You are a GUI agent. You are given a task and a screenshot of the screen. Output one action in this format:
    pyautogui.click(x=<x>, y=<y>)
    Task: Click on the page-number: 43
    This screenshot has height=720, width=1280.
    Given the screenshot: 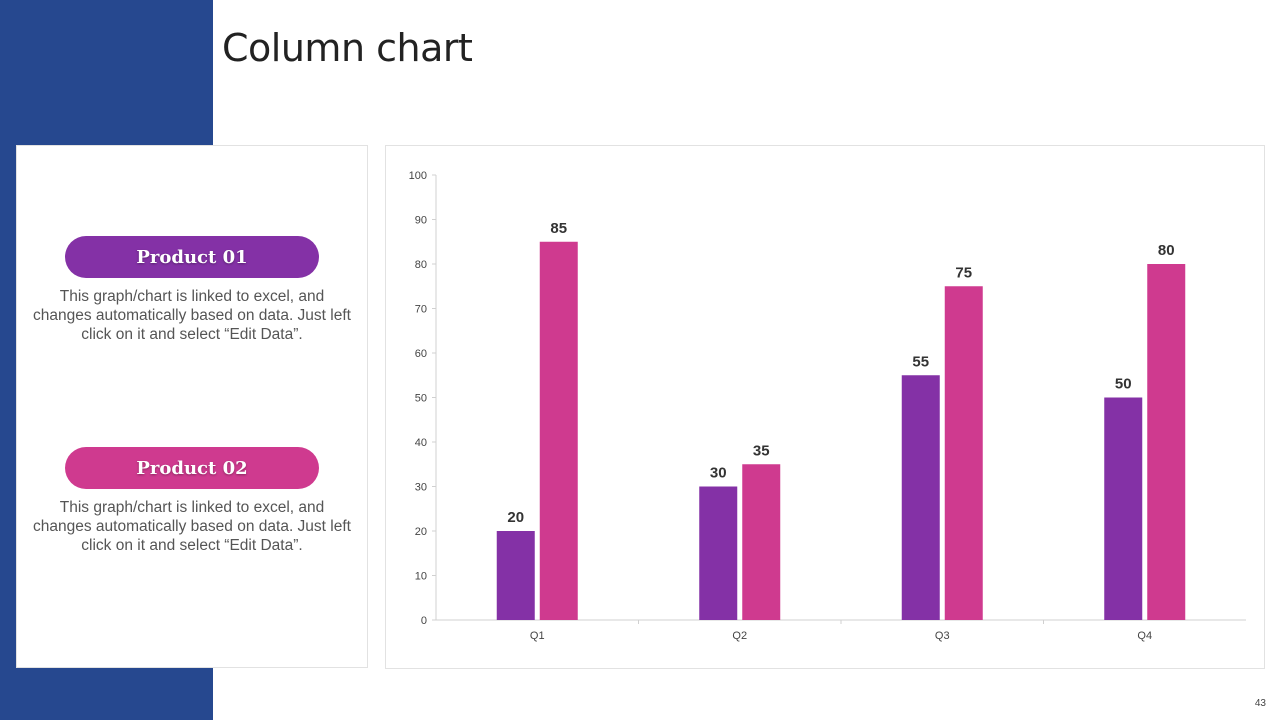 What is the action you would take?
    pyautogui.click(x=1260, y=703)
    